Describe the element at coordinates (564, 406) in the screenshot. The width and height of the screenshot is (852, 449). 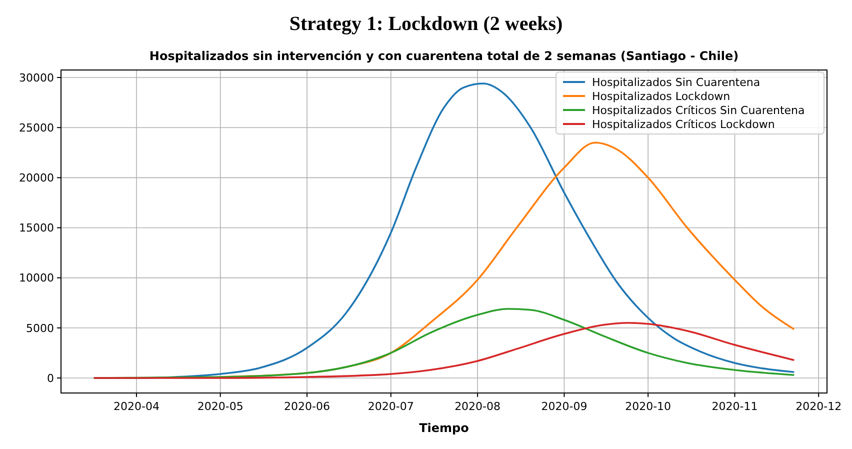
I see `x-tick-label: 2020-09` at that location.